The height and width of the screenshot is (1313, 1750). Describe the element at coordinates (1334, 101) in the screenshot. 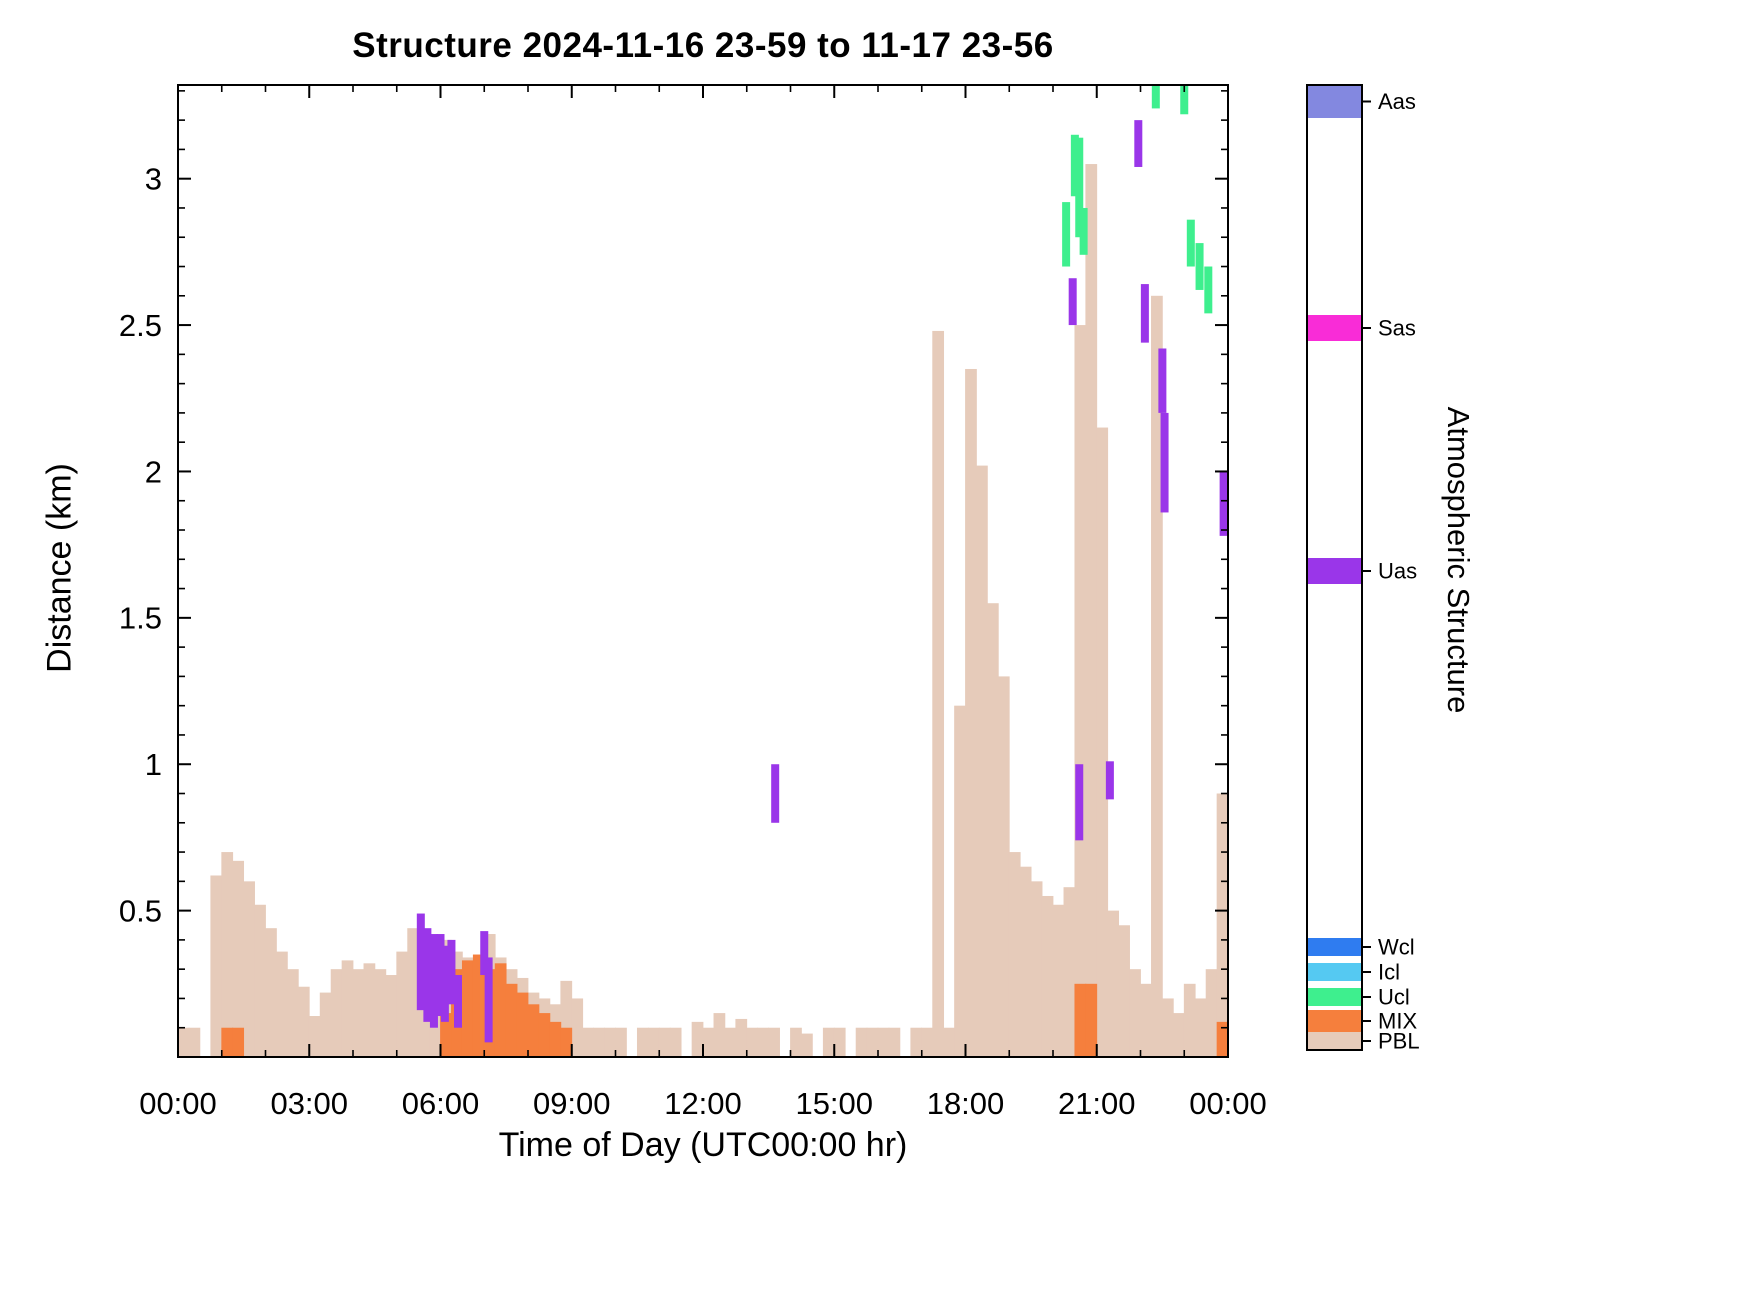

I see `colorbar-segment-aas` at that location.